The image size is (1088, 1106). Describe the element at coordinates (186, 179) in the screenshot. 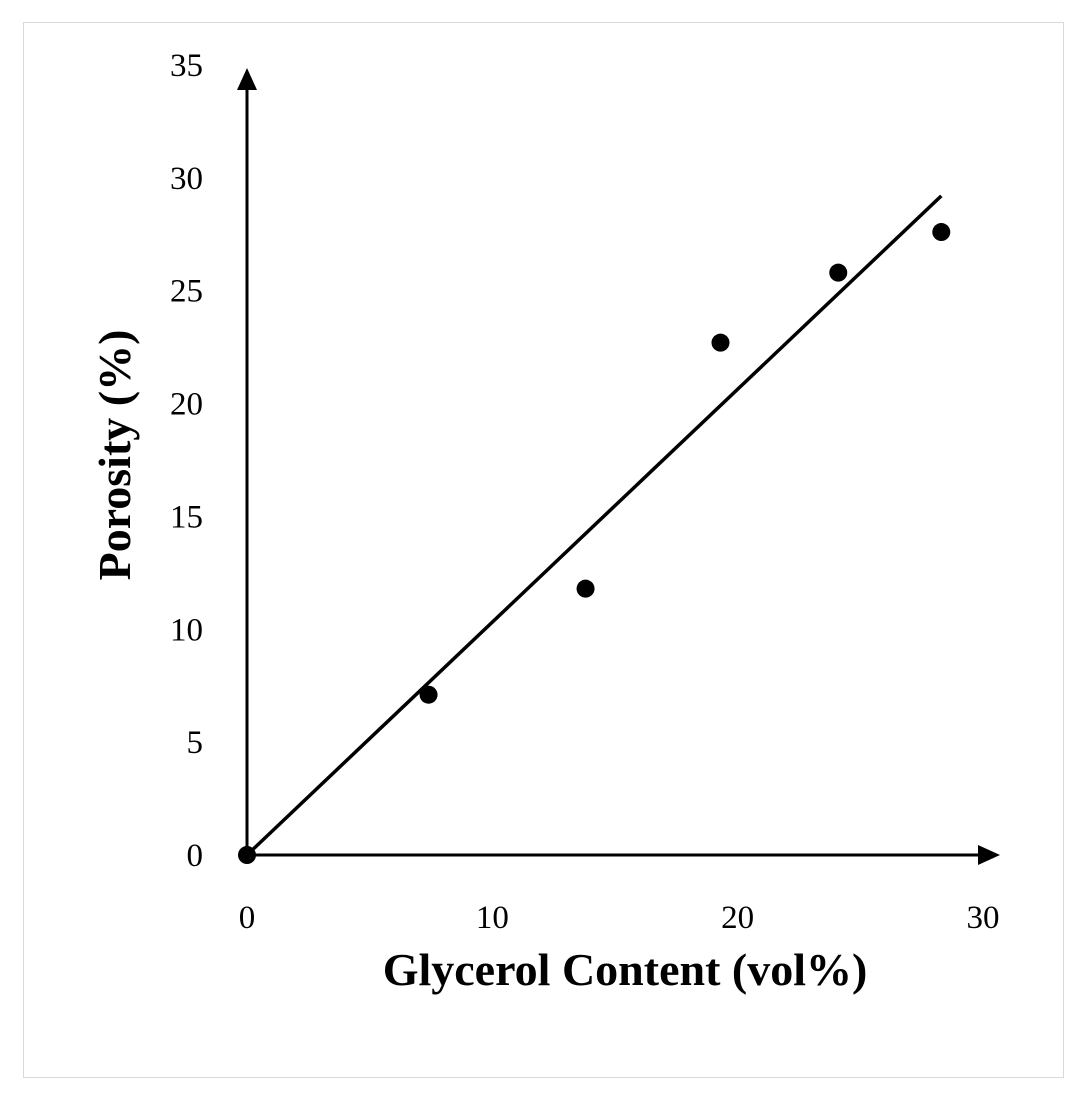

I see `y-tick-label: 30` at that location.